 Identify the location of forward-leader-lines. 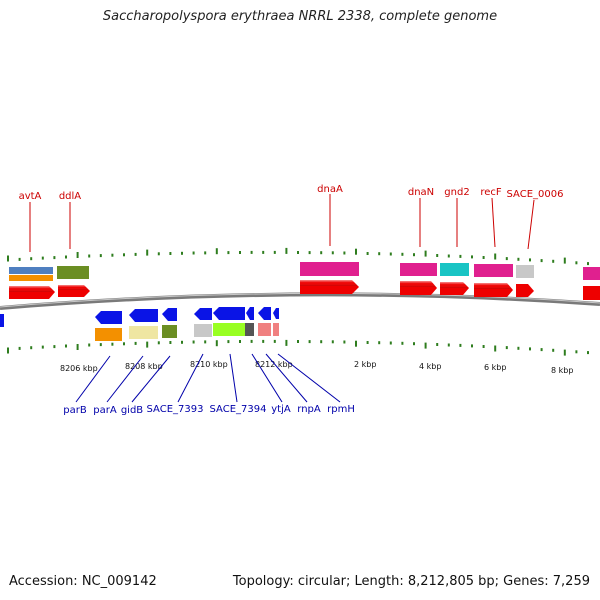
(282, 223).